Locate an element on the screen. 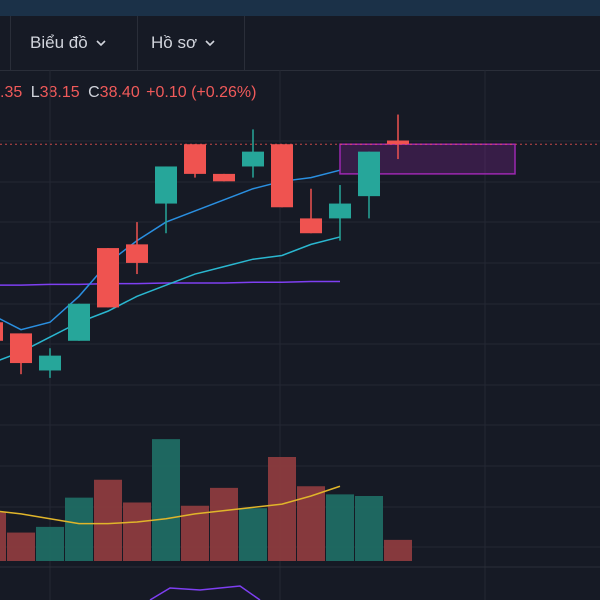 The width and height of the screenshot is (600, 600). change-value: +0.10 (+0.26%) is located at coordinates (201, 92).